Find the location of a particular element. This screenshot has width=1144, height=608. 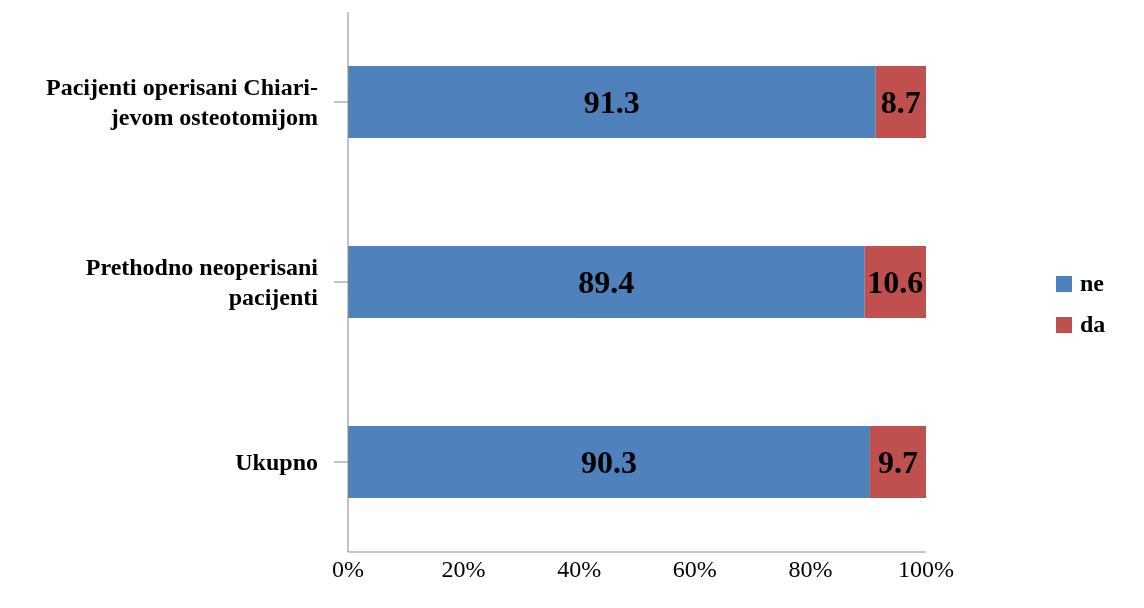

y-tick-label: Prethodno neoperisani pacijenti is located at coordinates (202, 282).